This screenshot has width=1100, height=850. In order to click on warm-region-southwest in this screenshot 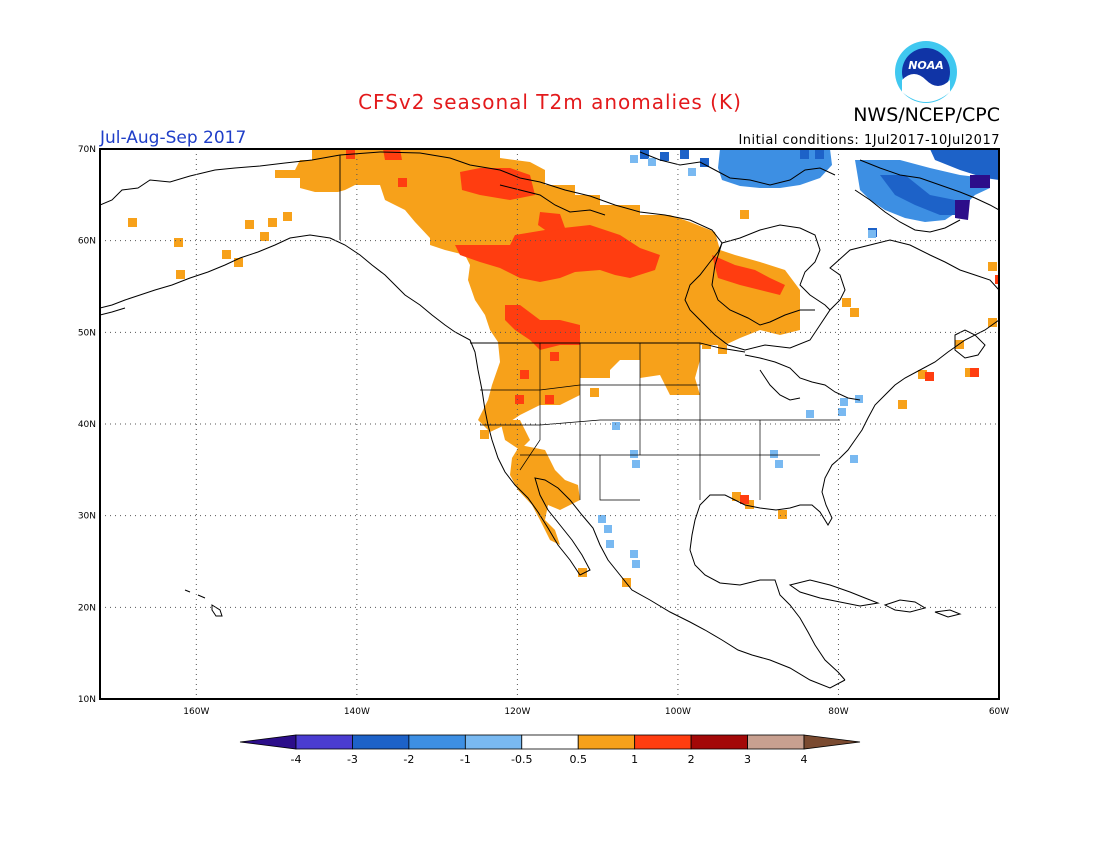, I will do `click(545, 495)`.